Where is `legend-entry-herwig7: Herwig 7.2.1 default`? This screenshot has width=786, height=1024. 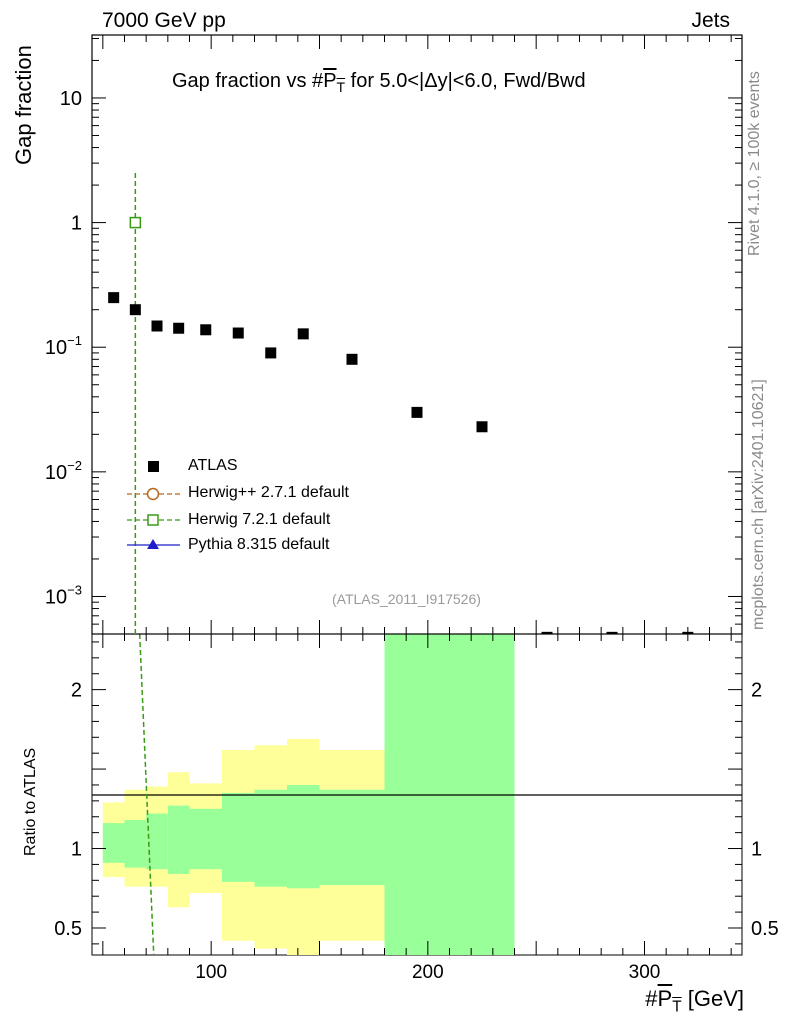 legend-entry-herwig7: Herwig 7.2.1 default is located at coordinates (259, 519).